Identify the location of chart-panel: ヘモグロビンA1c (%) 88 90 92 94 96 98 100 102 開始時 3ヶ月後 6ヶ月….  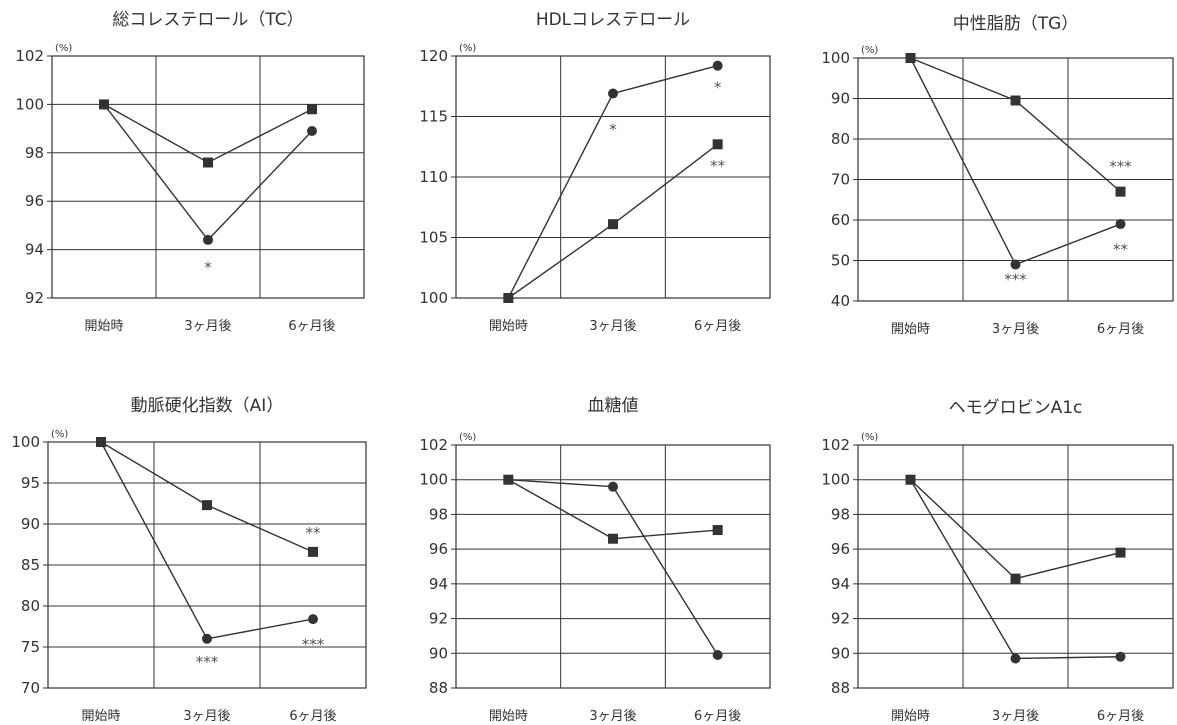
(997, 561).